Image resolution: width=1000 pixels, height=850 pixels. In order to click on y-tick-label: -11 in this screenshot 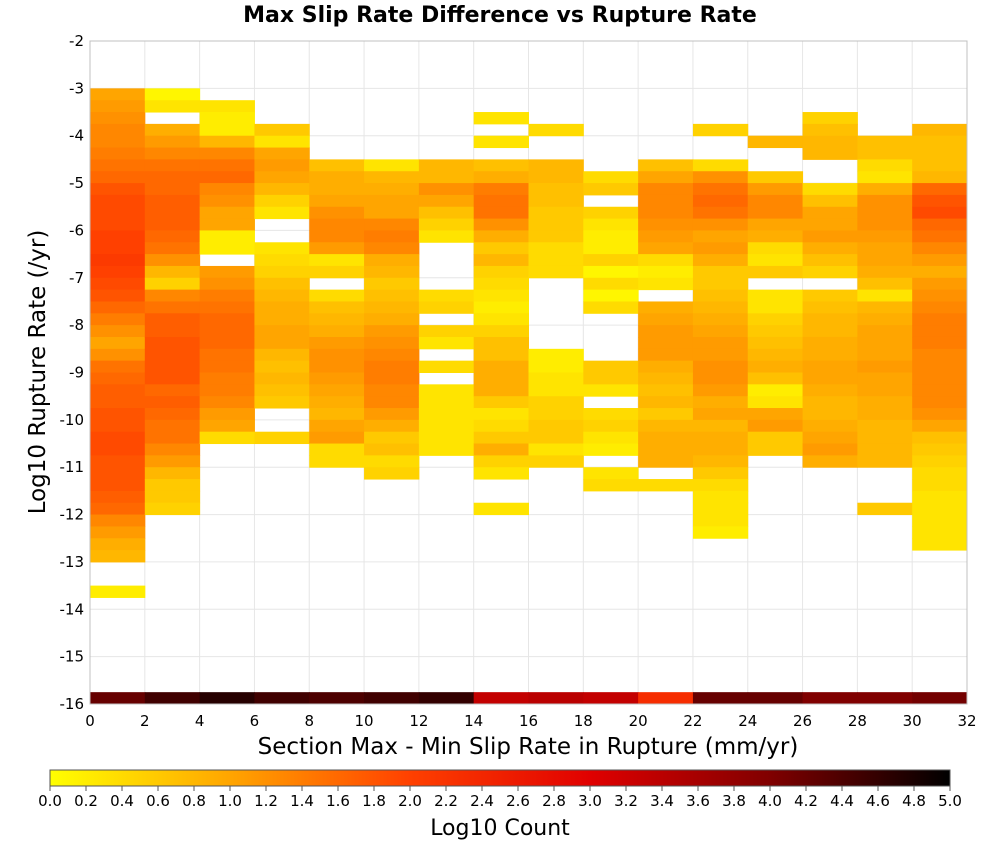, I will do `click(72, 467)`.